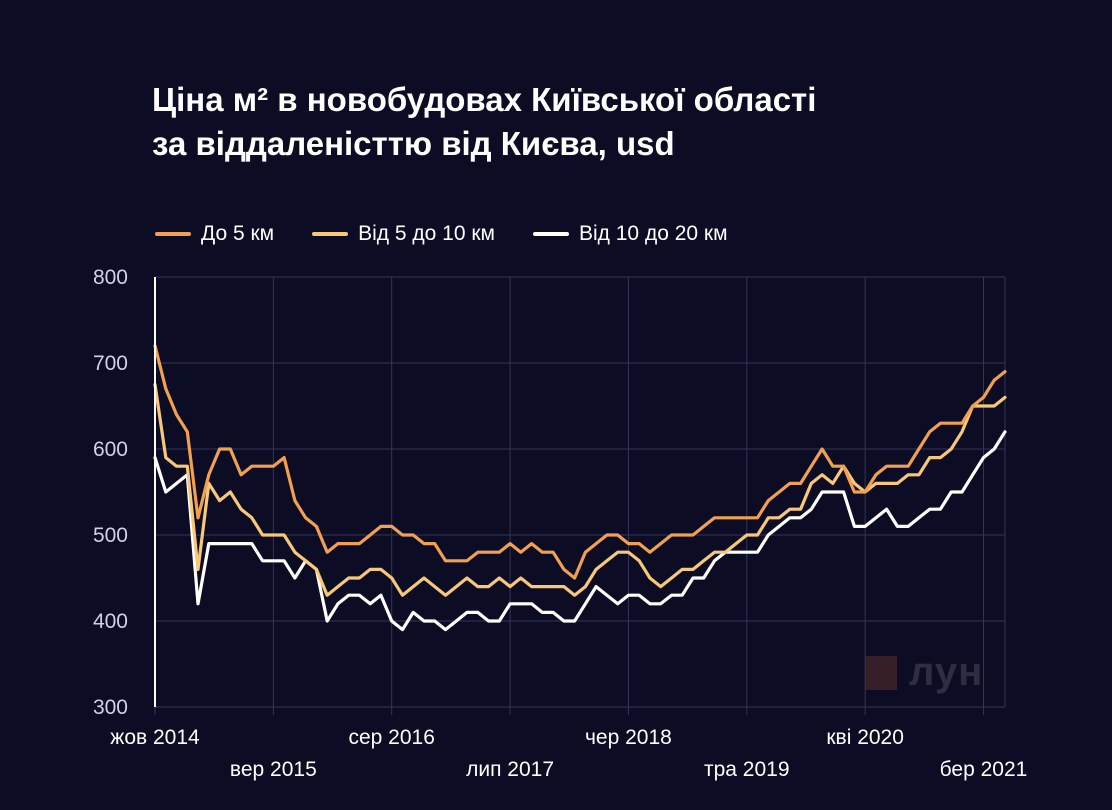  What do you see at coordinates (984, 769) in the screenshot?
I see `x-tick-label-7: бер 2021` at bounding box center [984, 769].